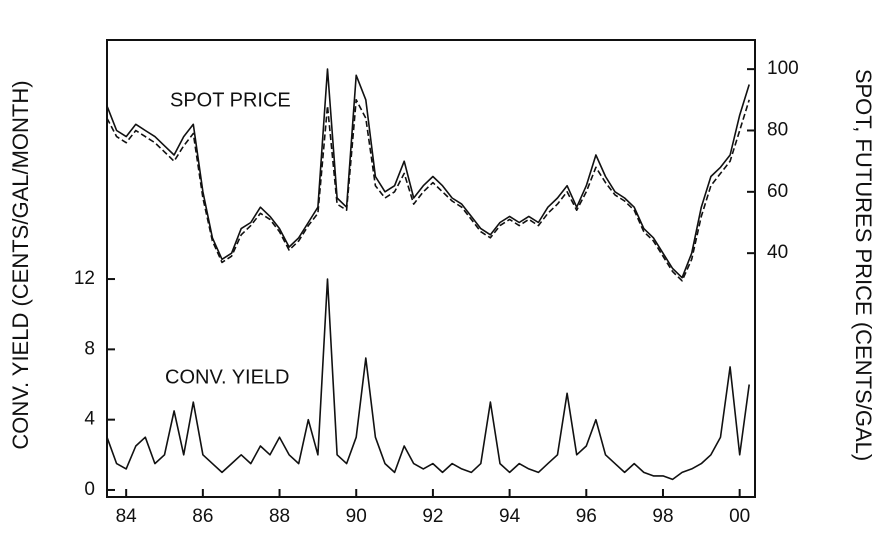  Describe the element at coordinates (20, 264) in the screenshot. I see `y-axis-label: CONV. YIELD (CENTS/GAL/MONTH)` at that location.